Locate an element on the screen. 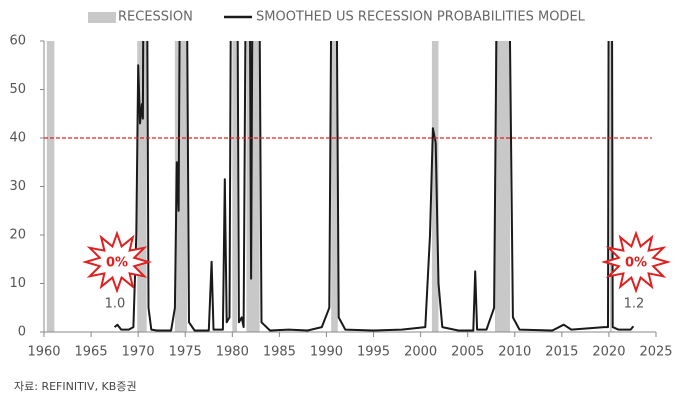  x-tick-label: 1960 is located at coordinates (43, 352).